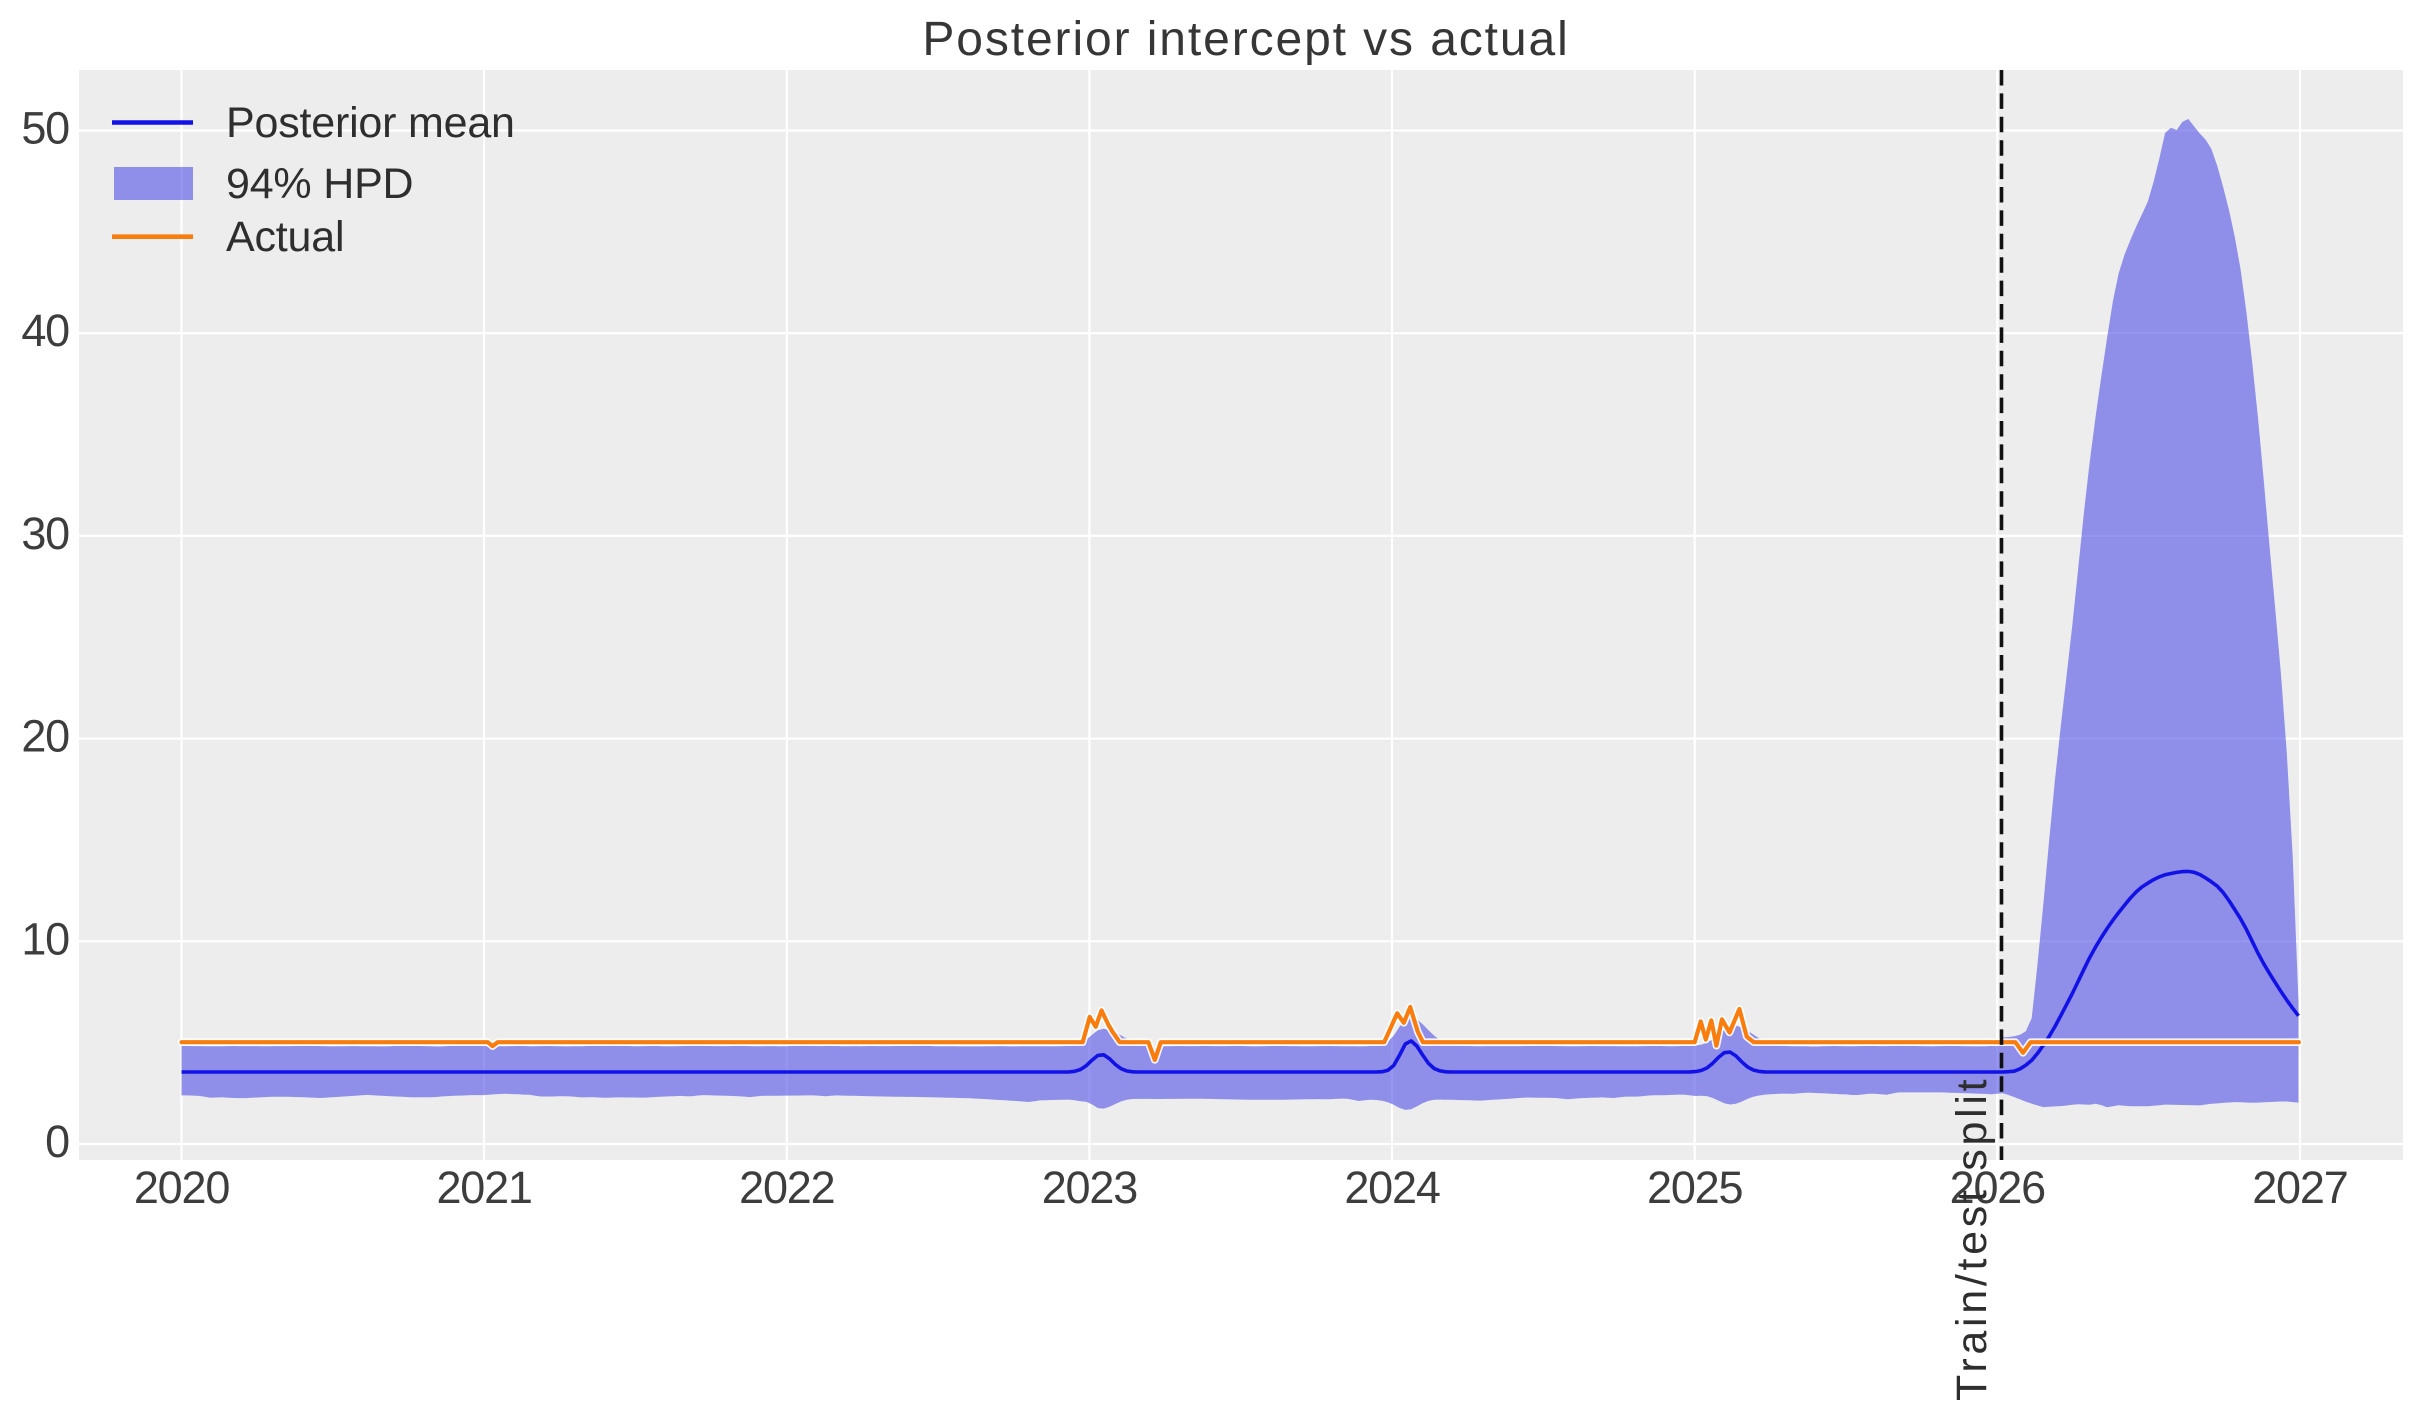 The width and height of the screenshot is (2423, 1423). I want to click on svg-text: 50, so click(45, 128).